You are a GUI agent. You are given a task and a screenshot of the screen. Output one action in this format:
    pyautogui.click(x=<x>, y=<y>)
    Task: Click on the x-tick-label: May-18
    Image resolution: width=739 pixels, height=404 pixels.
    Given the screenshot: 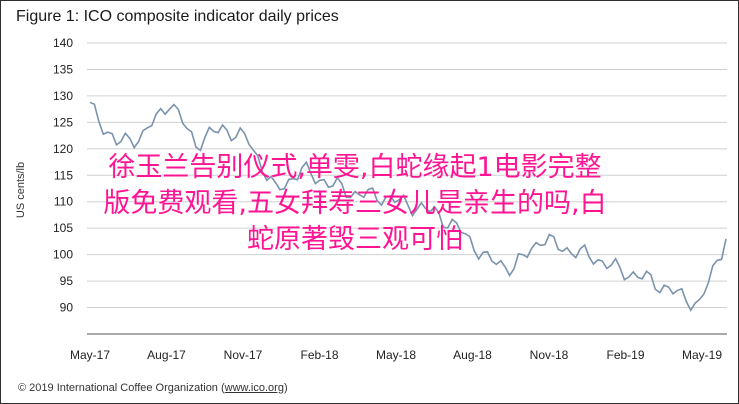 What is the action you would take?
    pyautogui.click(x=396, y=355)
    